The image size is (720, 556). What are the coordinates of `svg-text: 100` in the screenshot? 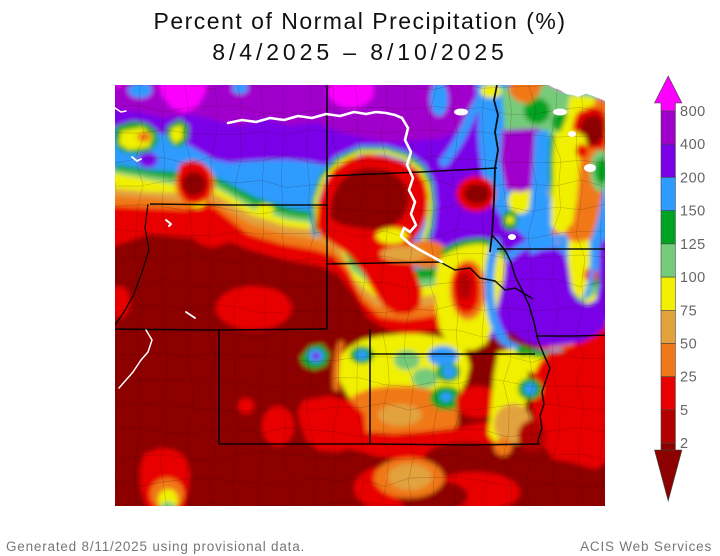 It's located at (693, 278).